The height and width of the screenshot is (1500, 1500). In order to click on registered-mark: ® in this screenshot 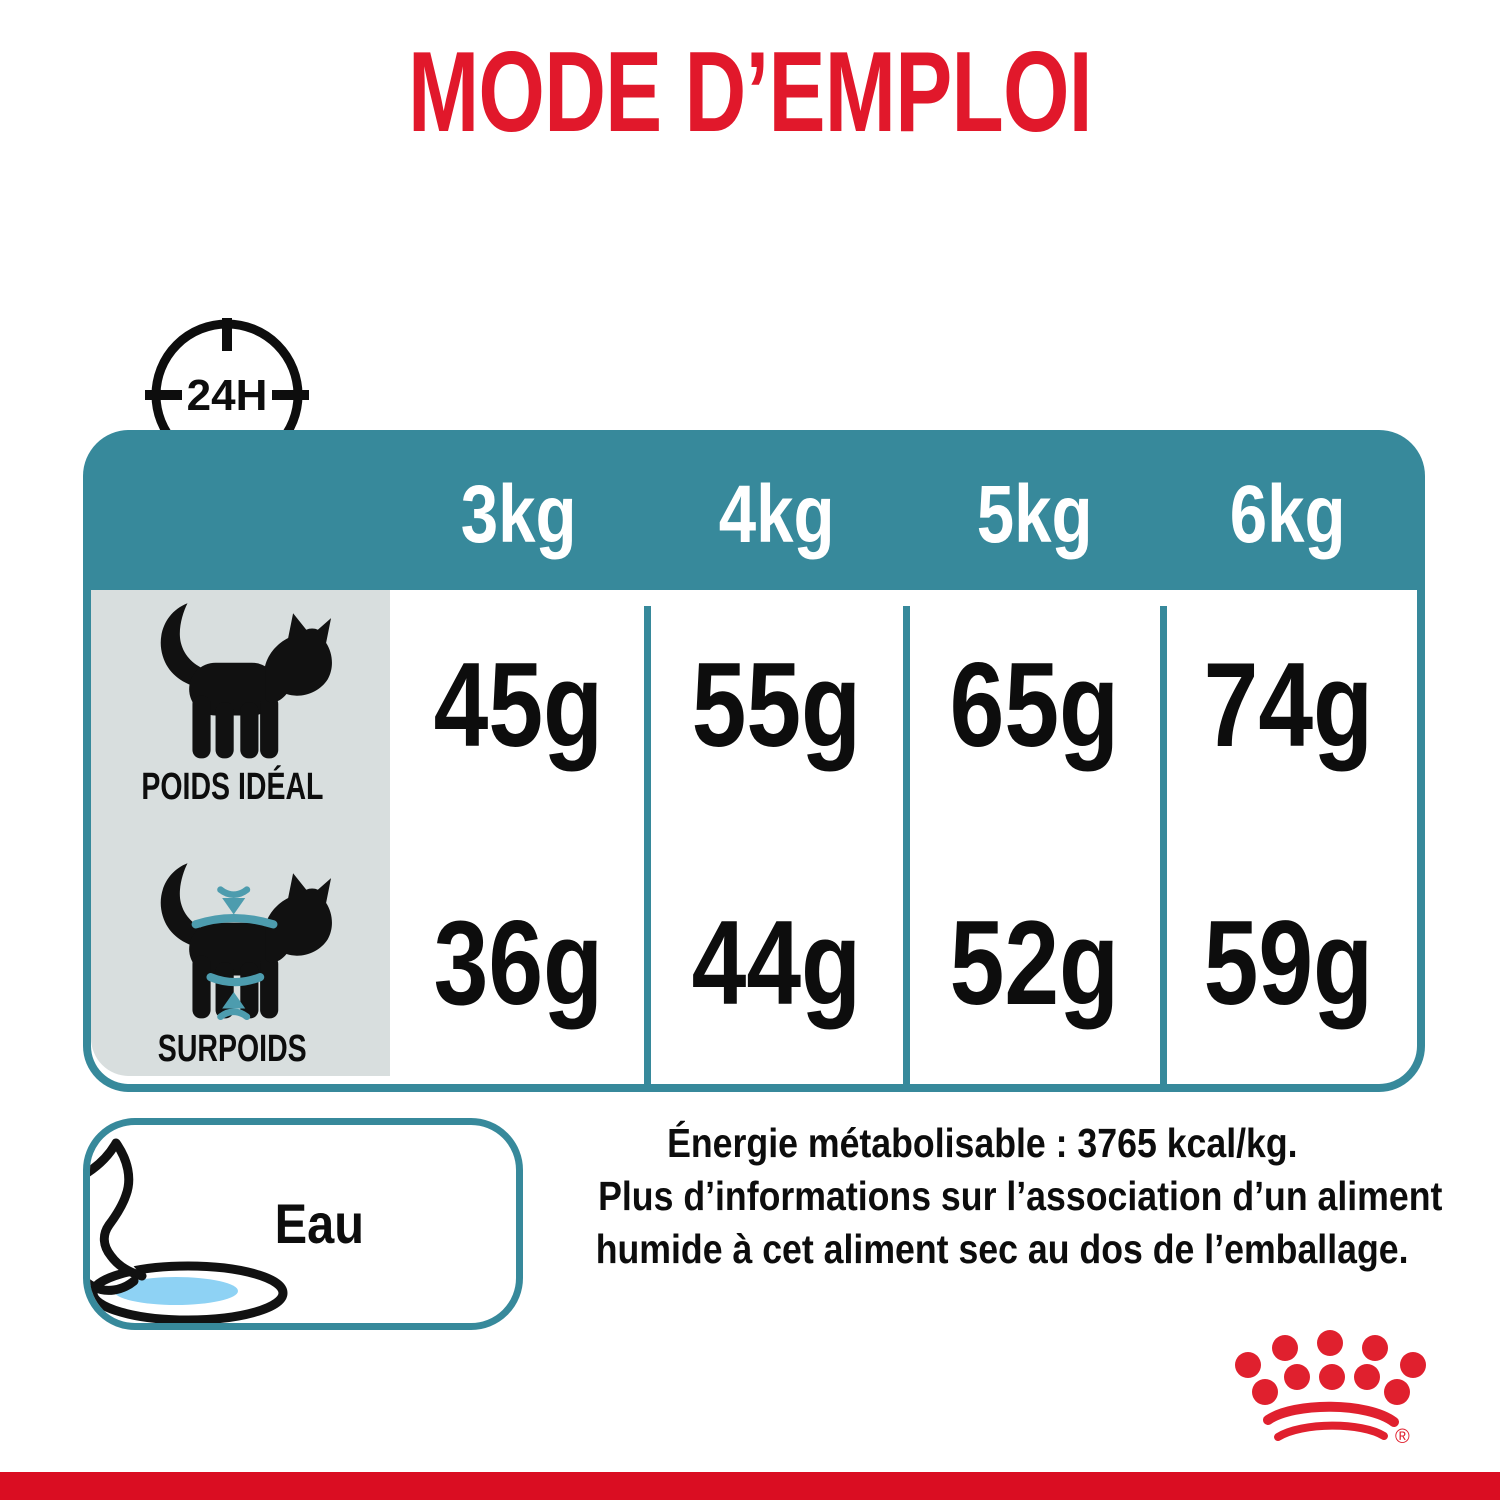, I will do `click(1402, 1435)`.